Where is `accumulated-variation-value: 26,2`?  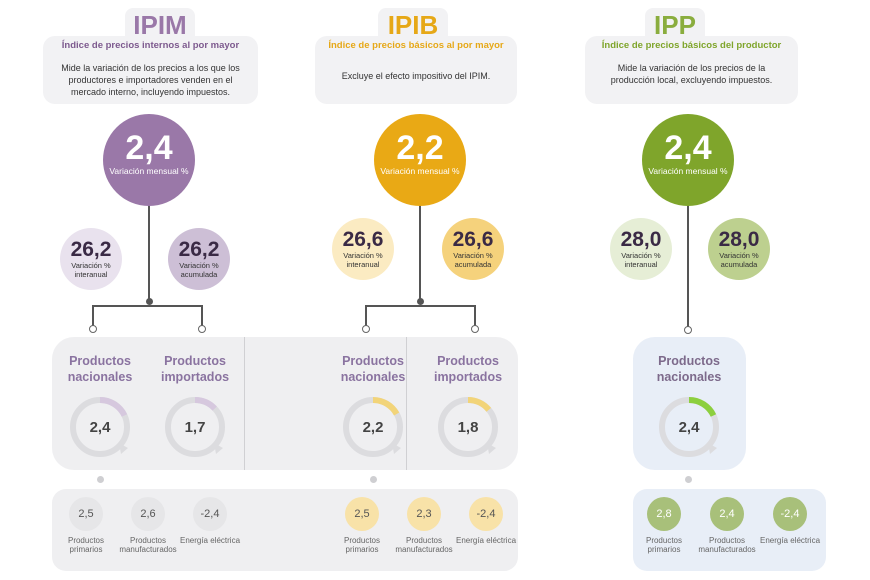 accumulated-variation-value: 26,2 is located at coordinates (199, 249).